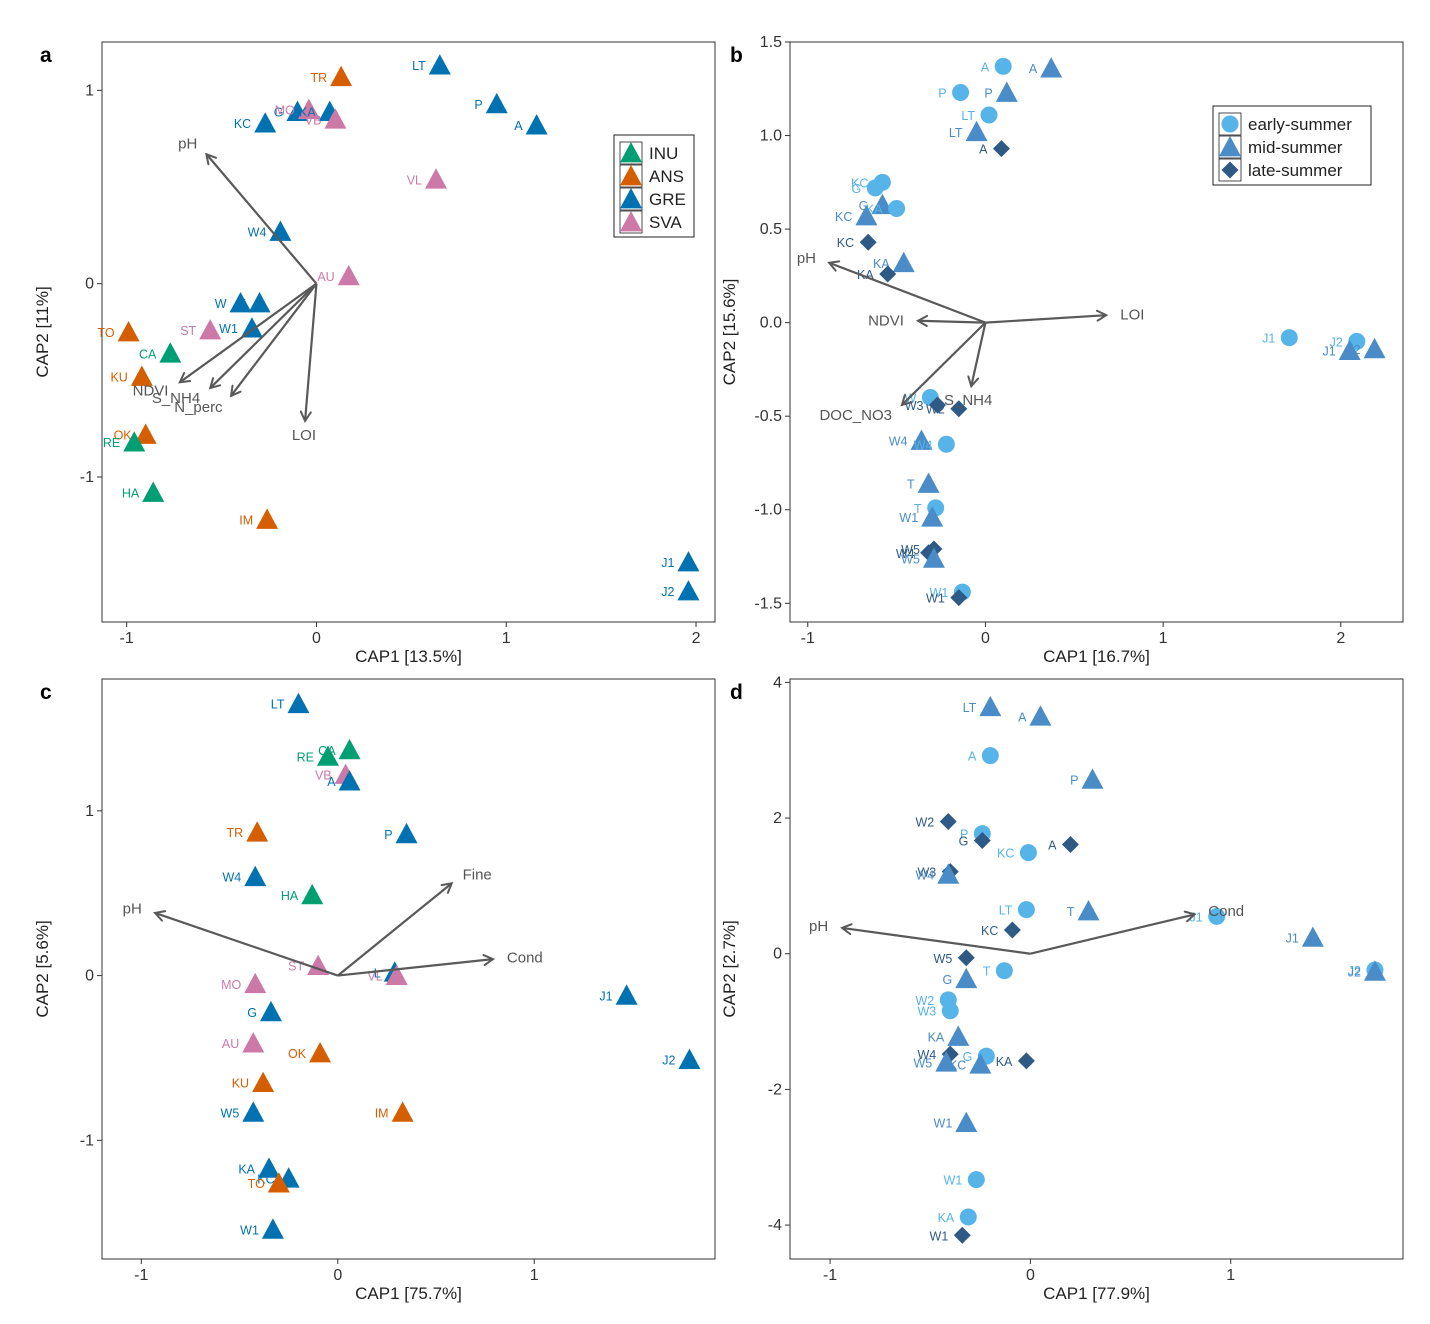  I want to click on point-label: W5, so click(910, 550).